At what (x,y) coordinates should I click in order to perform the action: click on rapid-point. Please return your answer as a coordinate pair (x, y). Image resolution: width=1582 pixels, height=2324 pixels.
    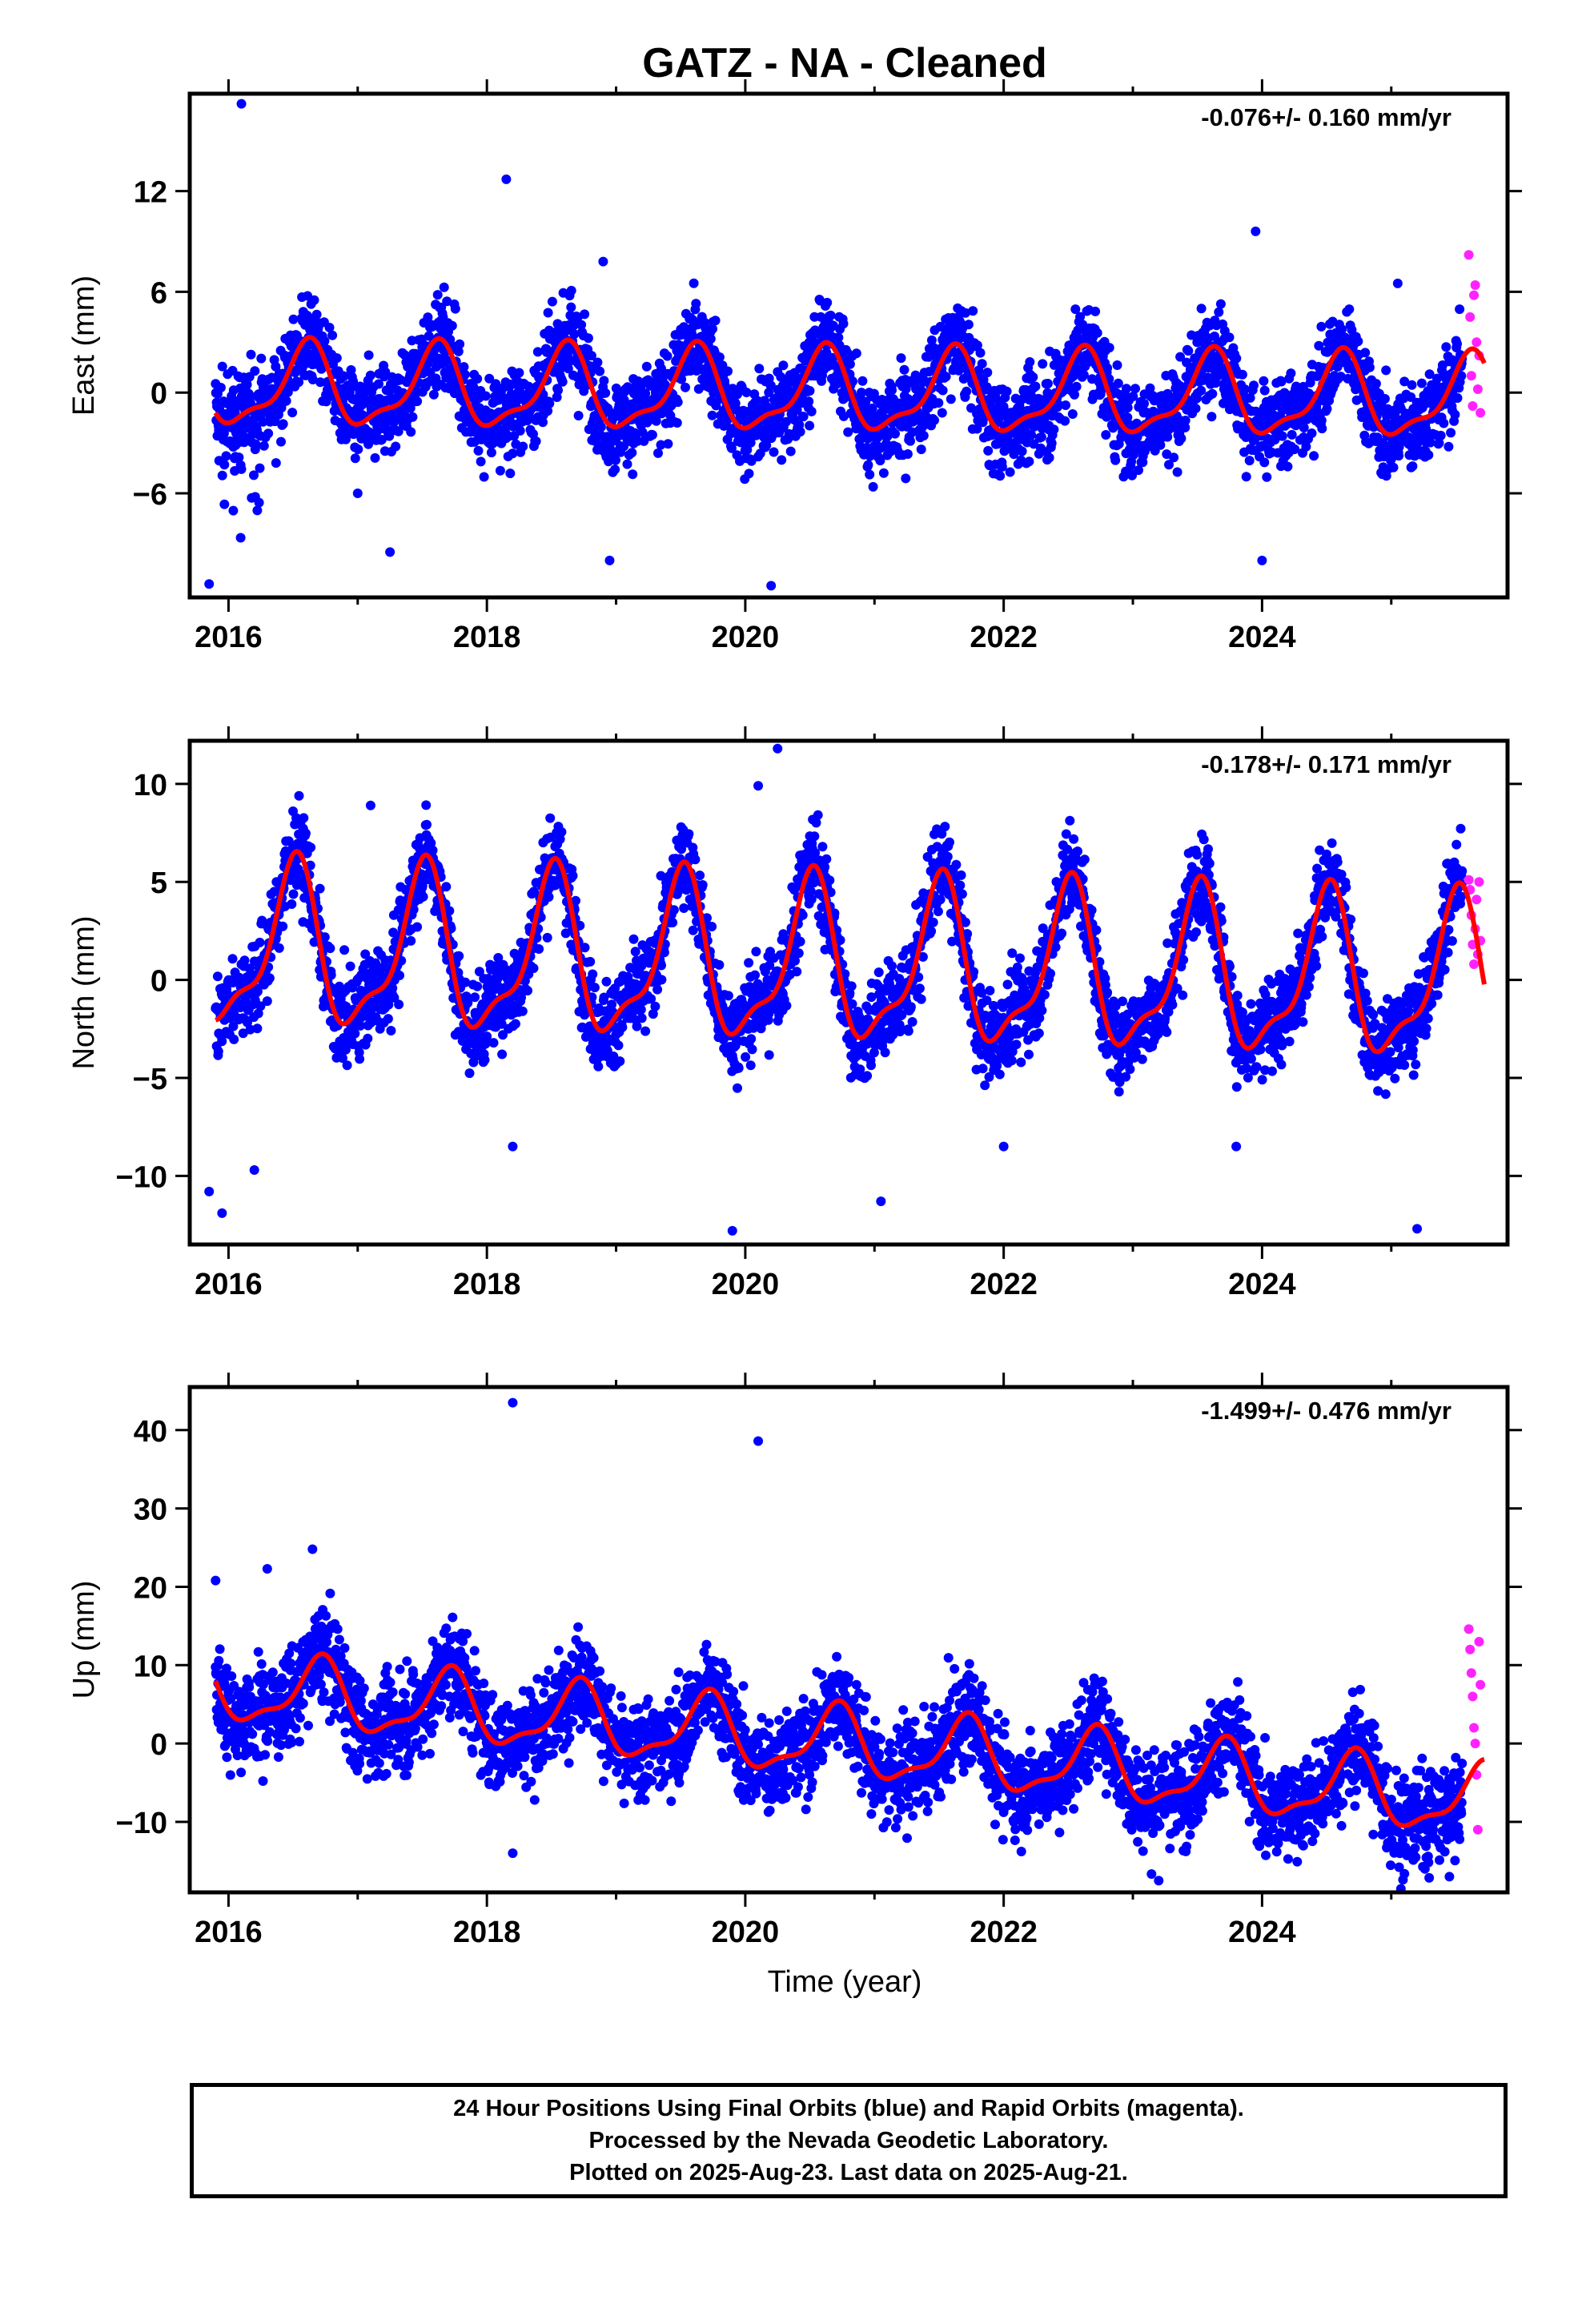
    Looking at the image, I should click on (1475, 285).